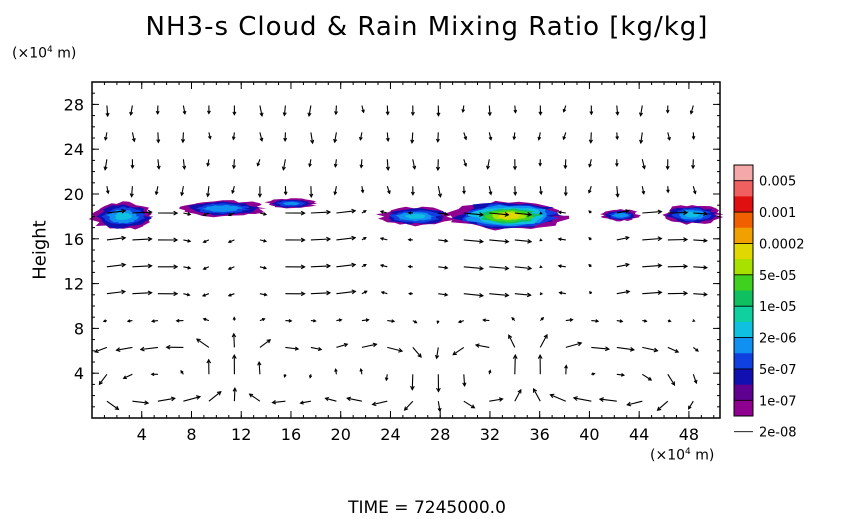  What do you see at coordinates (44, 53) in the screenshot?
I see `y-unit-label: (×104 m)` at bounding box center [44, 53].